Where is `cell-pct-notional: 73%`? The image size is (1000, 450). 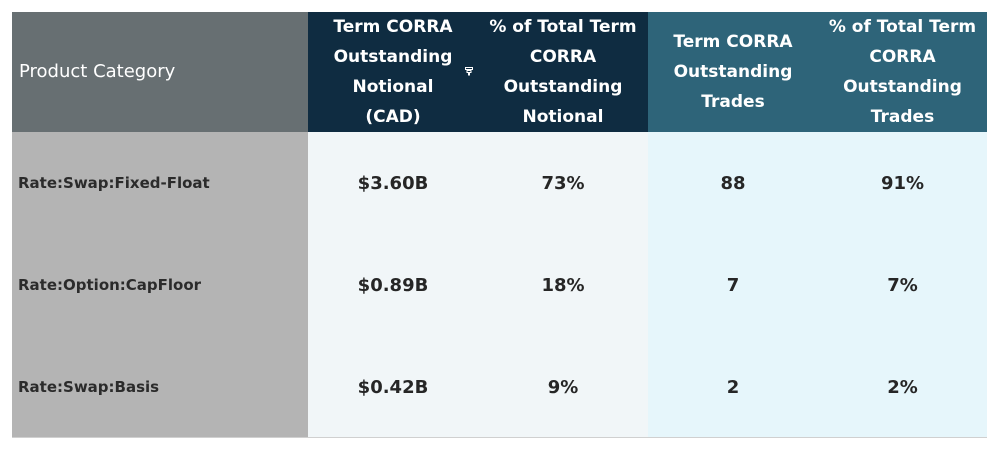 cell-pct-notional: 73% is located at coordinates (563, 183).